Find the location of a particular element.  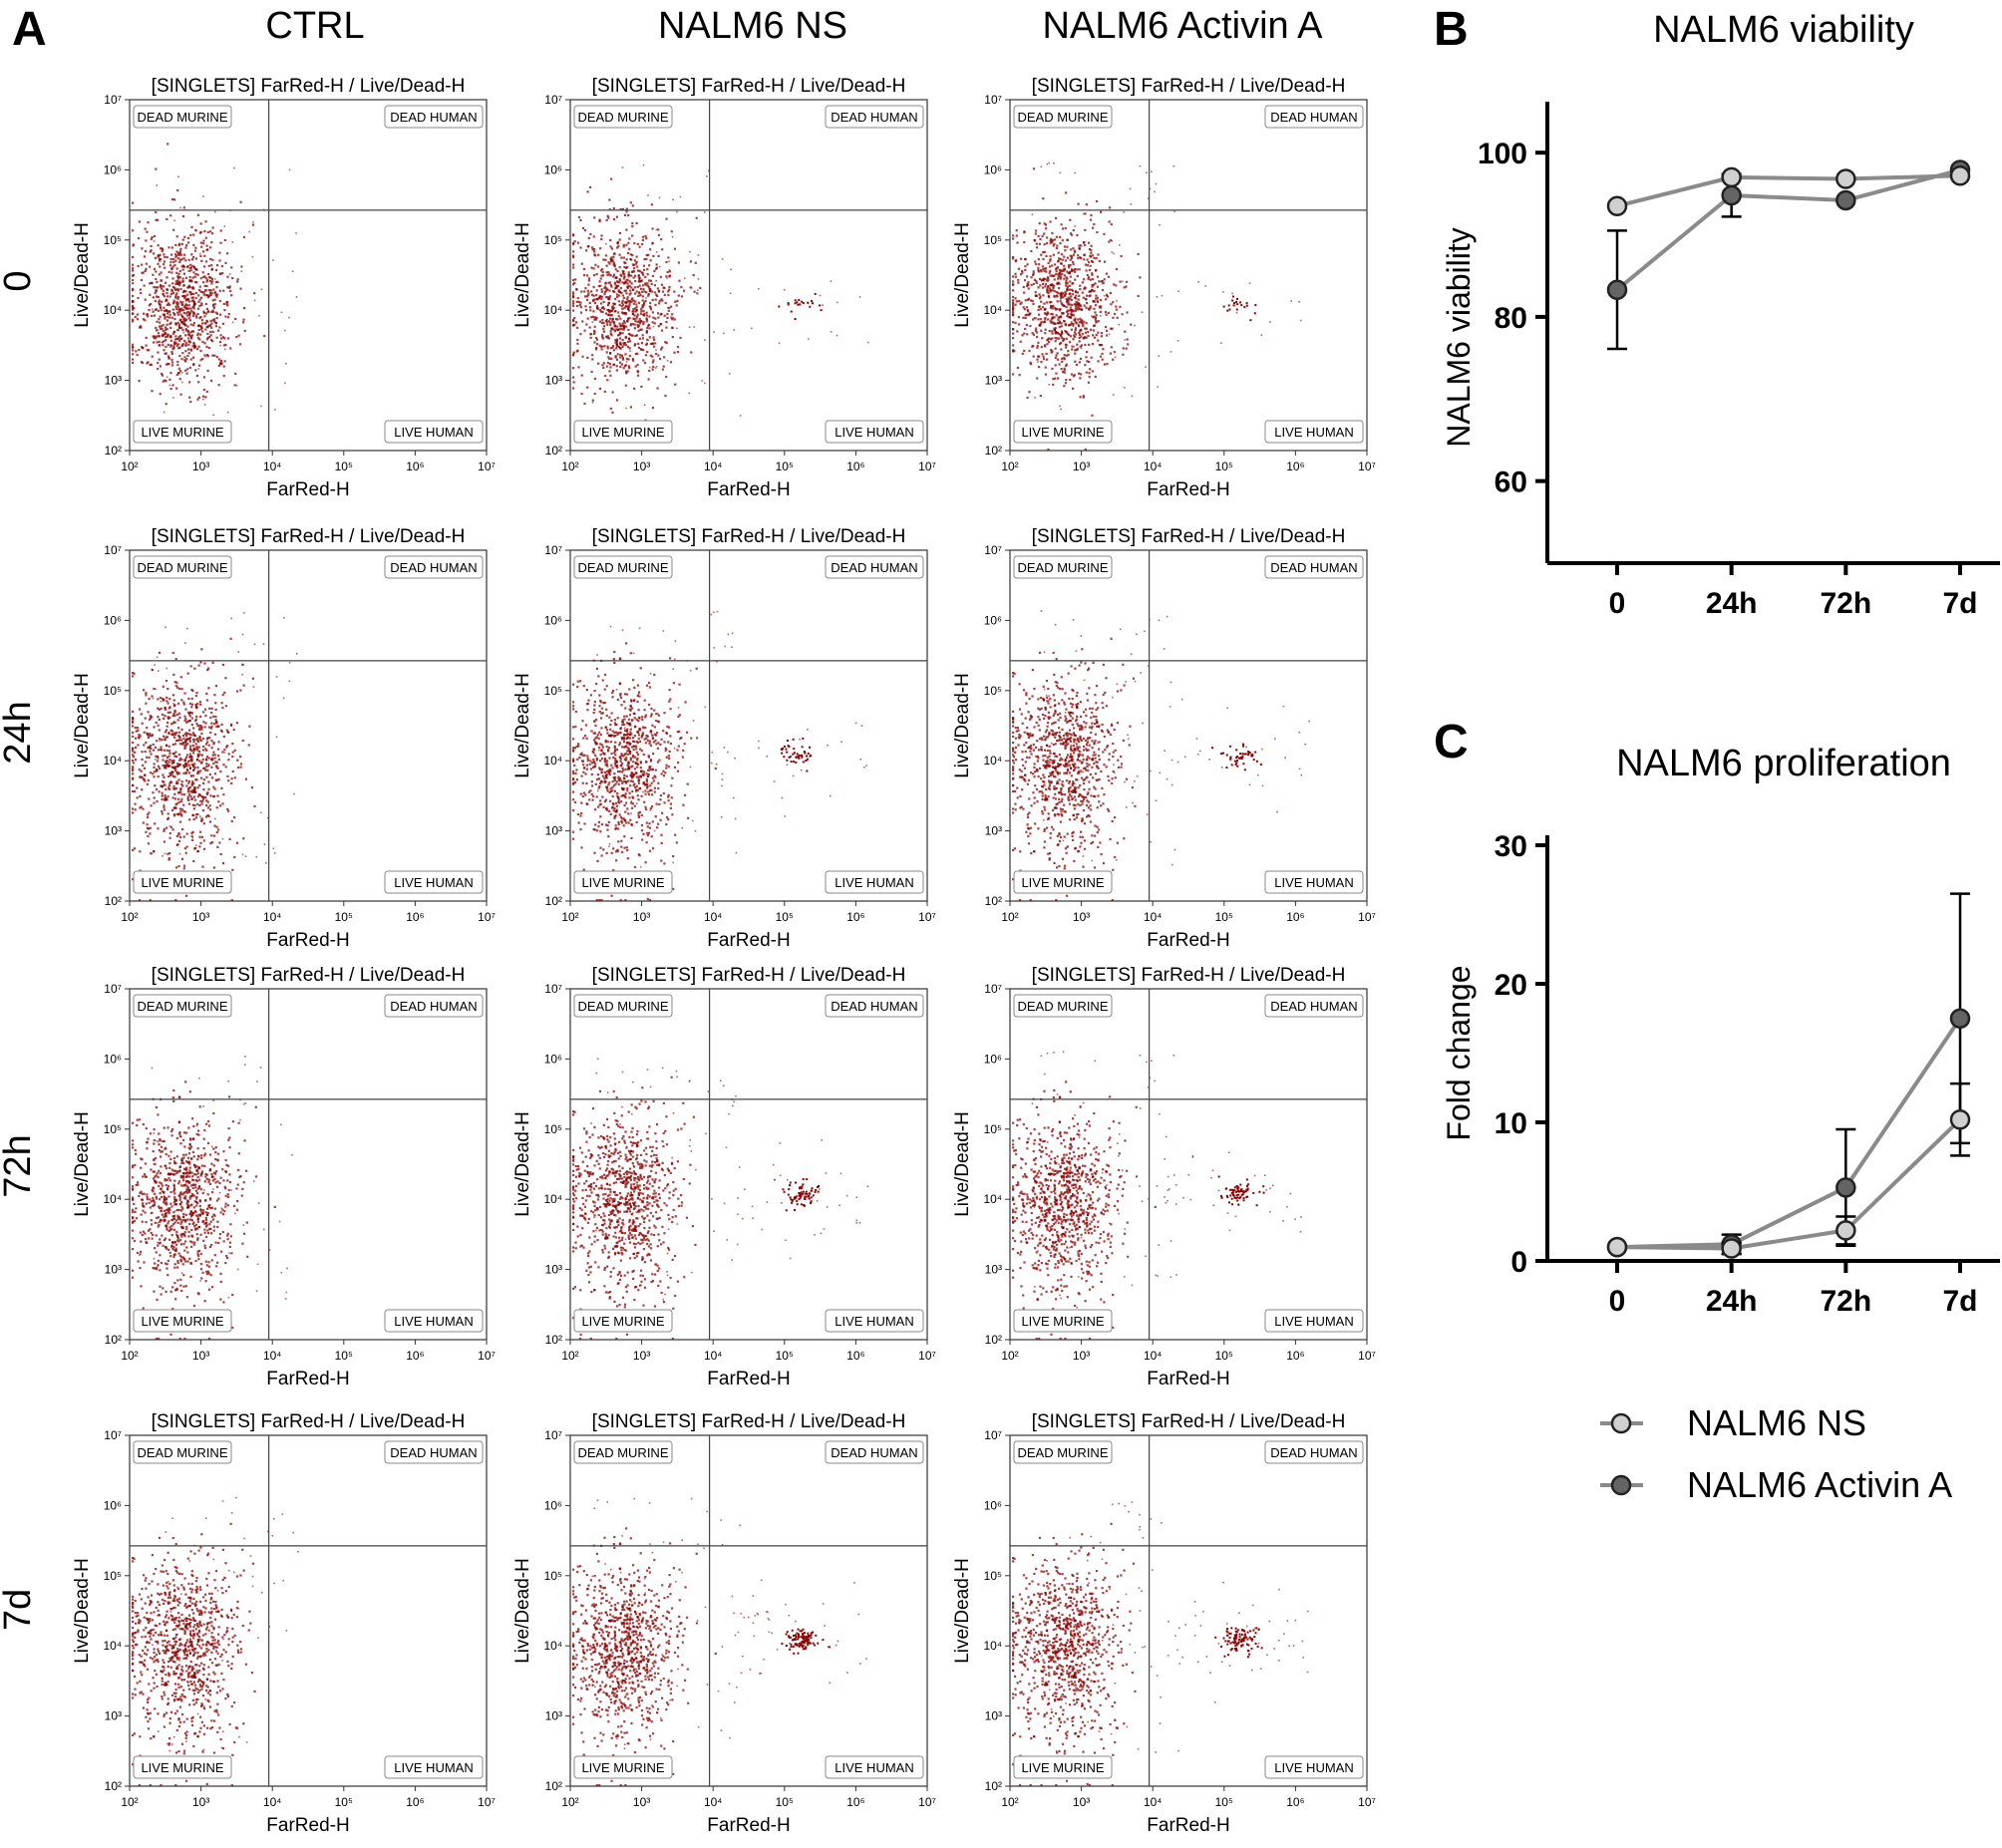

y-tick-label: 10² is located at coordinates (553, 451).